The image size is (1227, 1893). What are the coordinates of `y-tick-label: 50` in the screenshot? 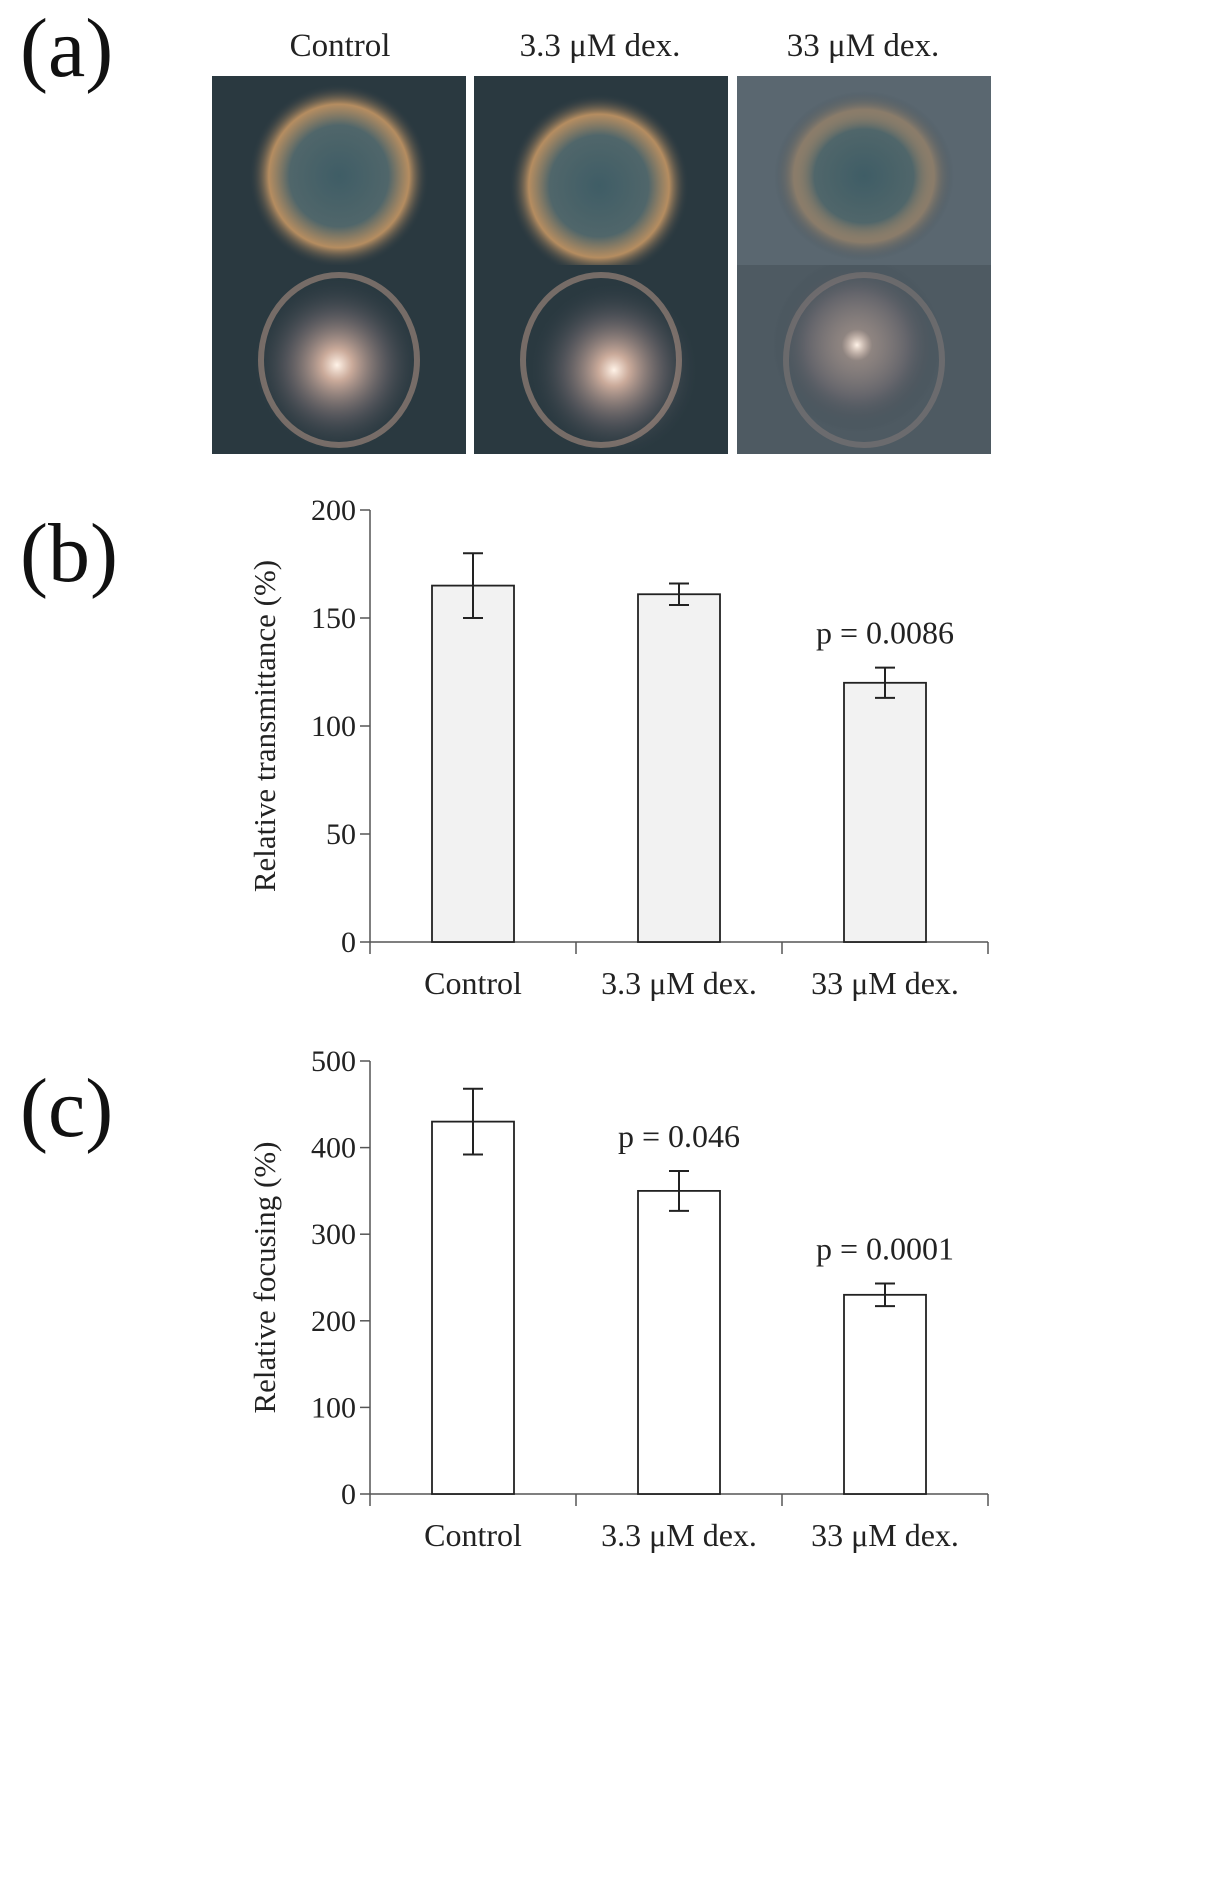 It's located at (341, 834).